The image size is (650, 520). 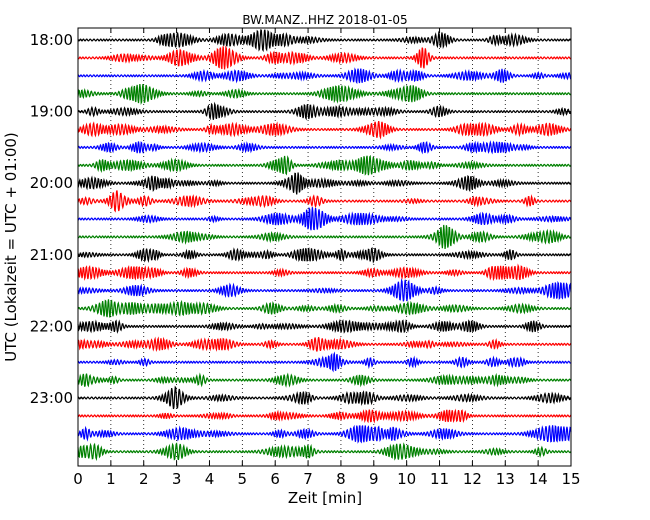 What do you see at coordinates (324, 183) in the screenshot?
I see `trace-line-2000` at bounding box center [324, 183].